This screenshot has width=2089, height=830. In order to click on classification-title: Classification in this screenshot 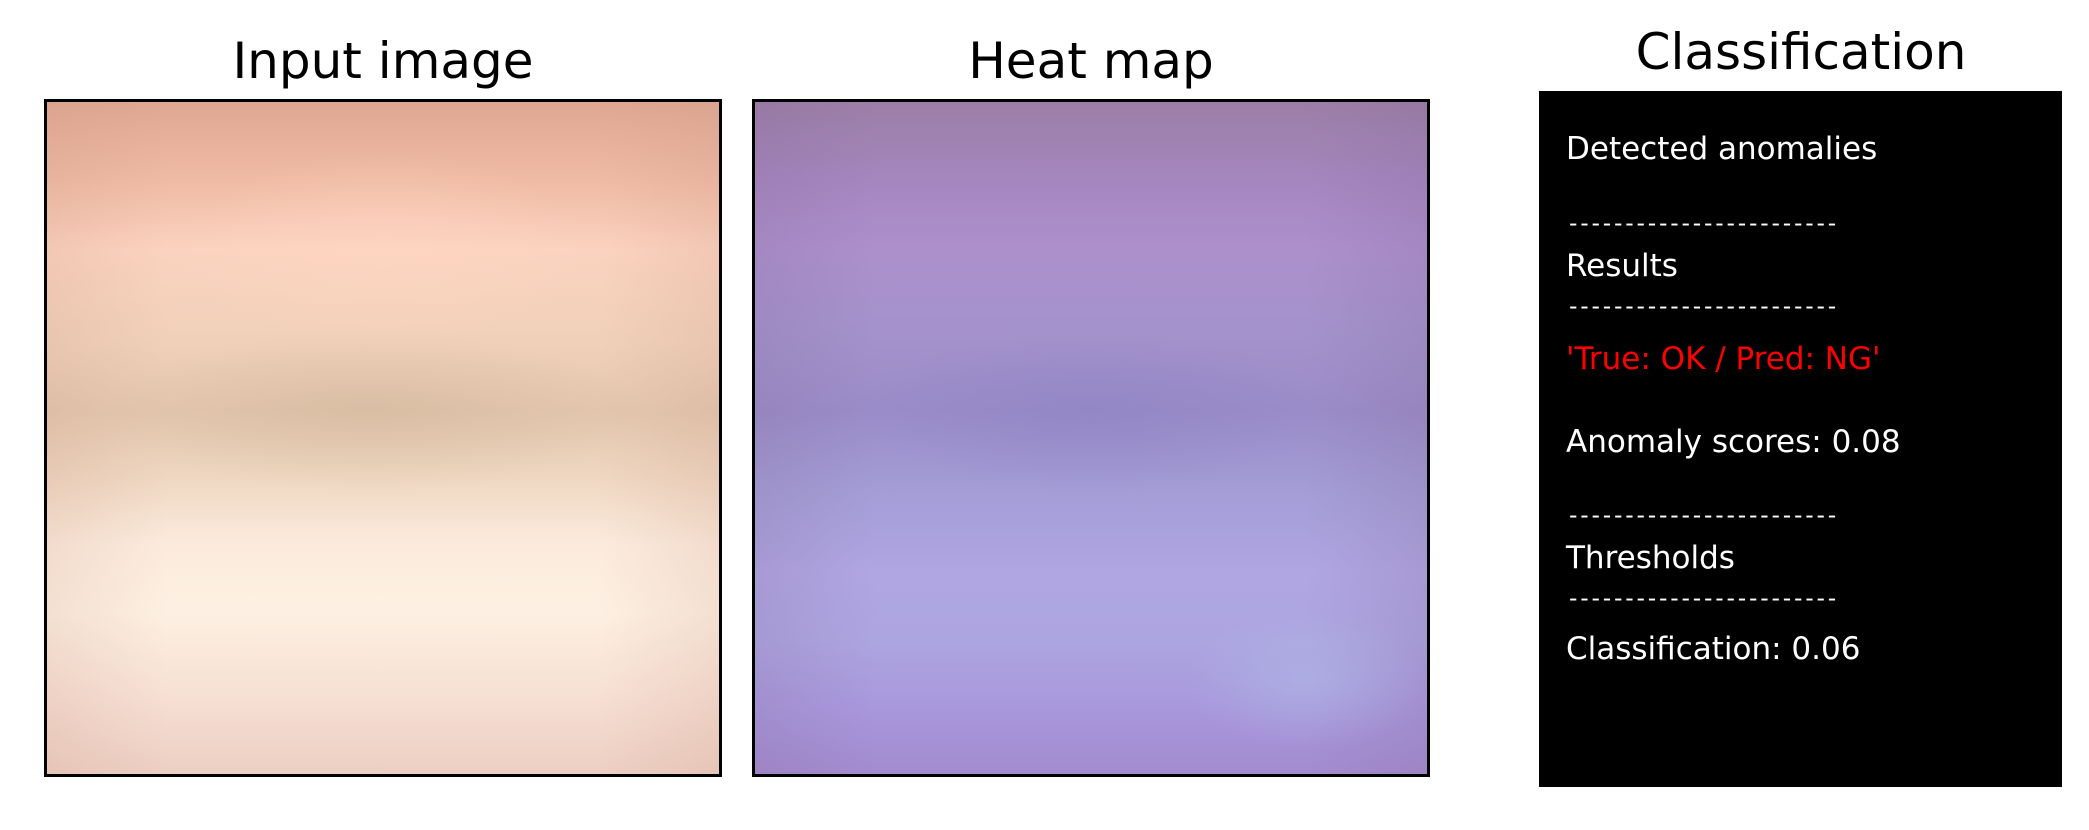, I will do `click(1801, 52)`.